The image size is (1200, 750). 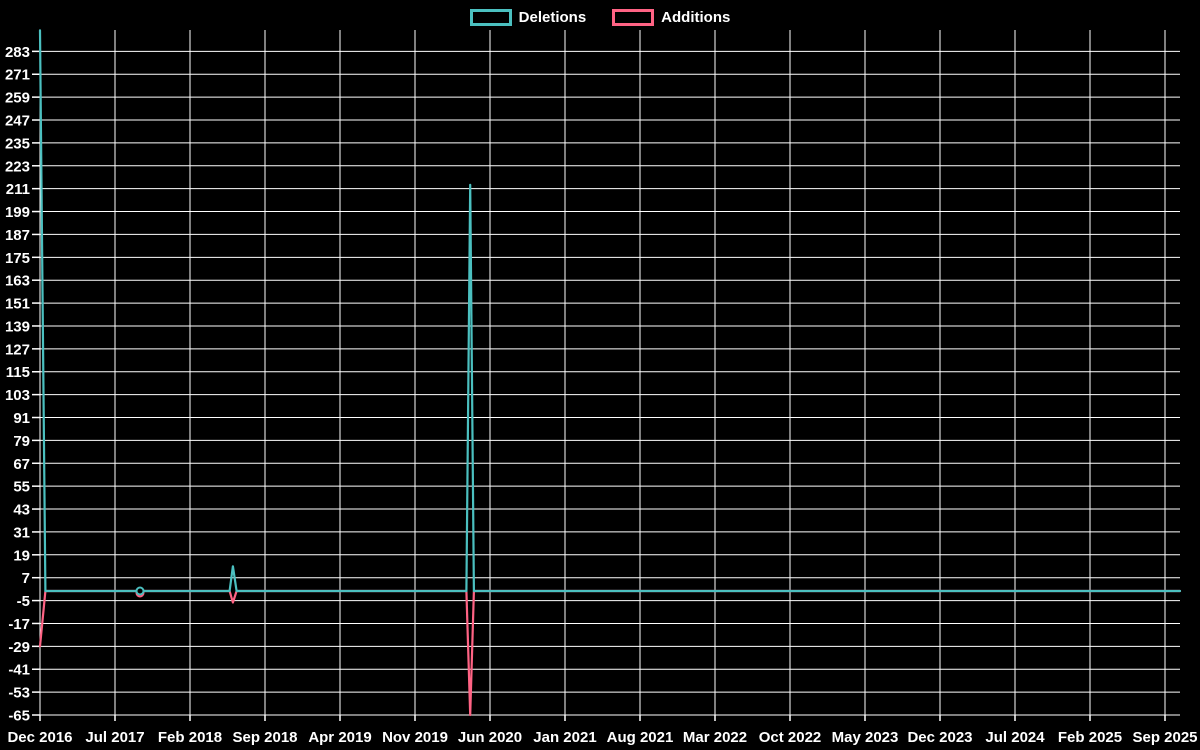 I want to click on x-tick-label: Jun 2020, so click(x=490, y=737).